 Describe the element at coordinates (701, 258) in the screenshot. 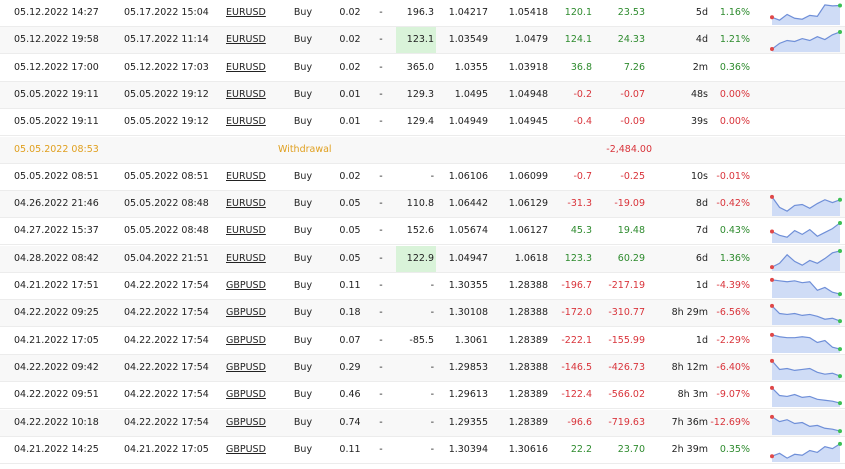

I see `duration-cell: 6d` at that location.